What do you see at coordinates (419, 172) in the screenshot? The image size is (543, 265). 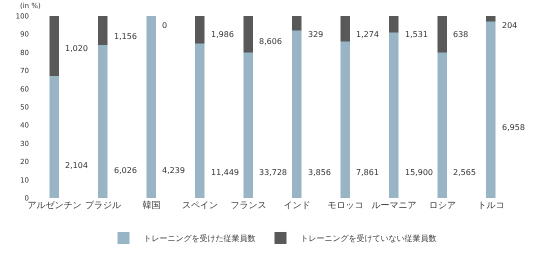 I see `annotation: 15,900` at bounding box center [419, 172].